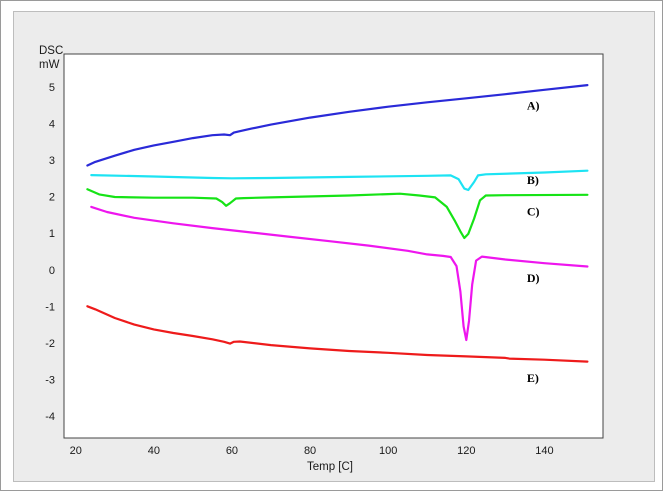  I want to click on y-axis-title-line1: DSC, so click(51, 51).